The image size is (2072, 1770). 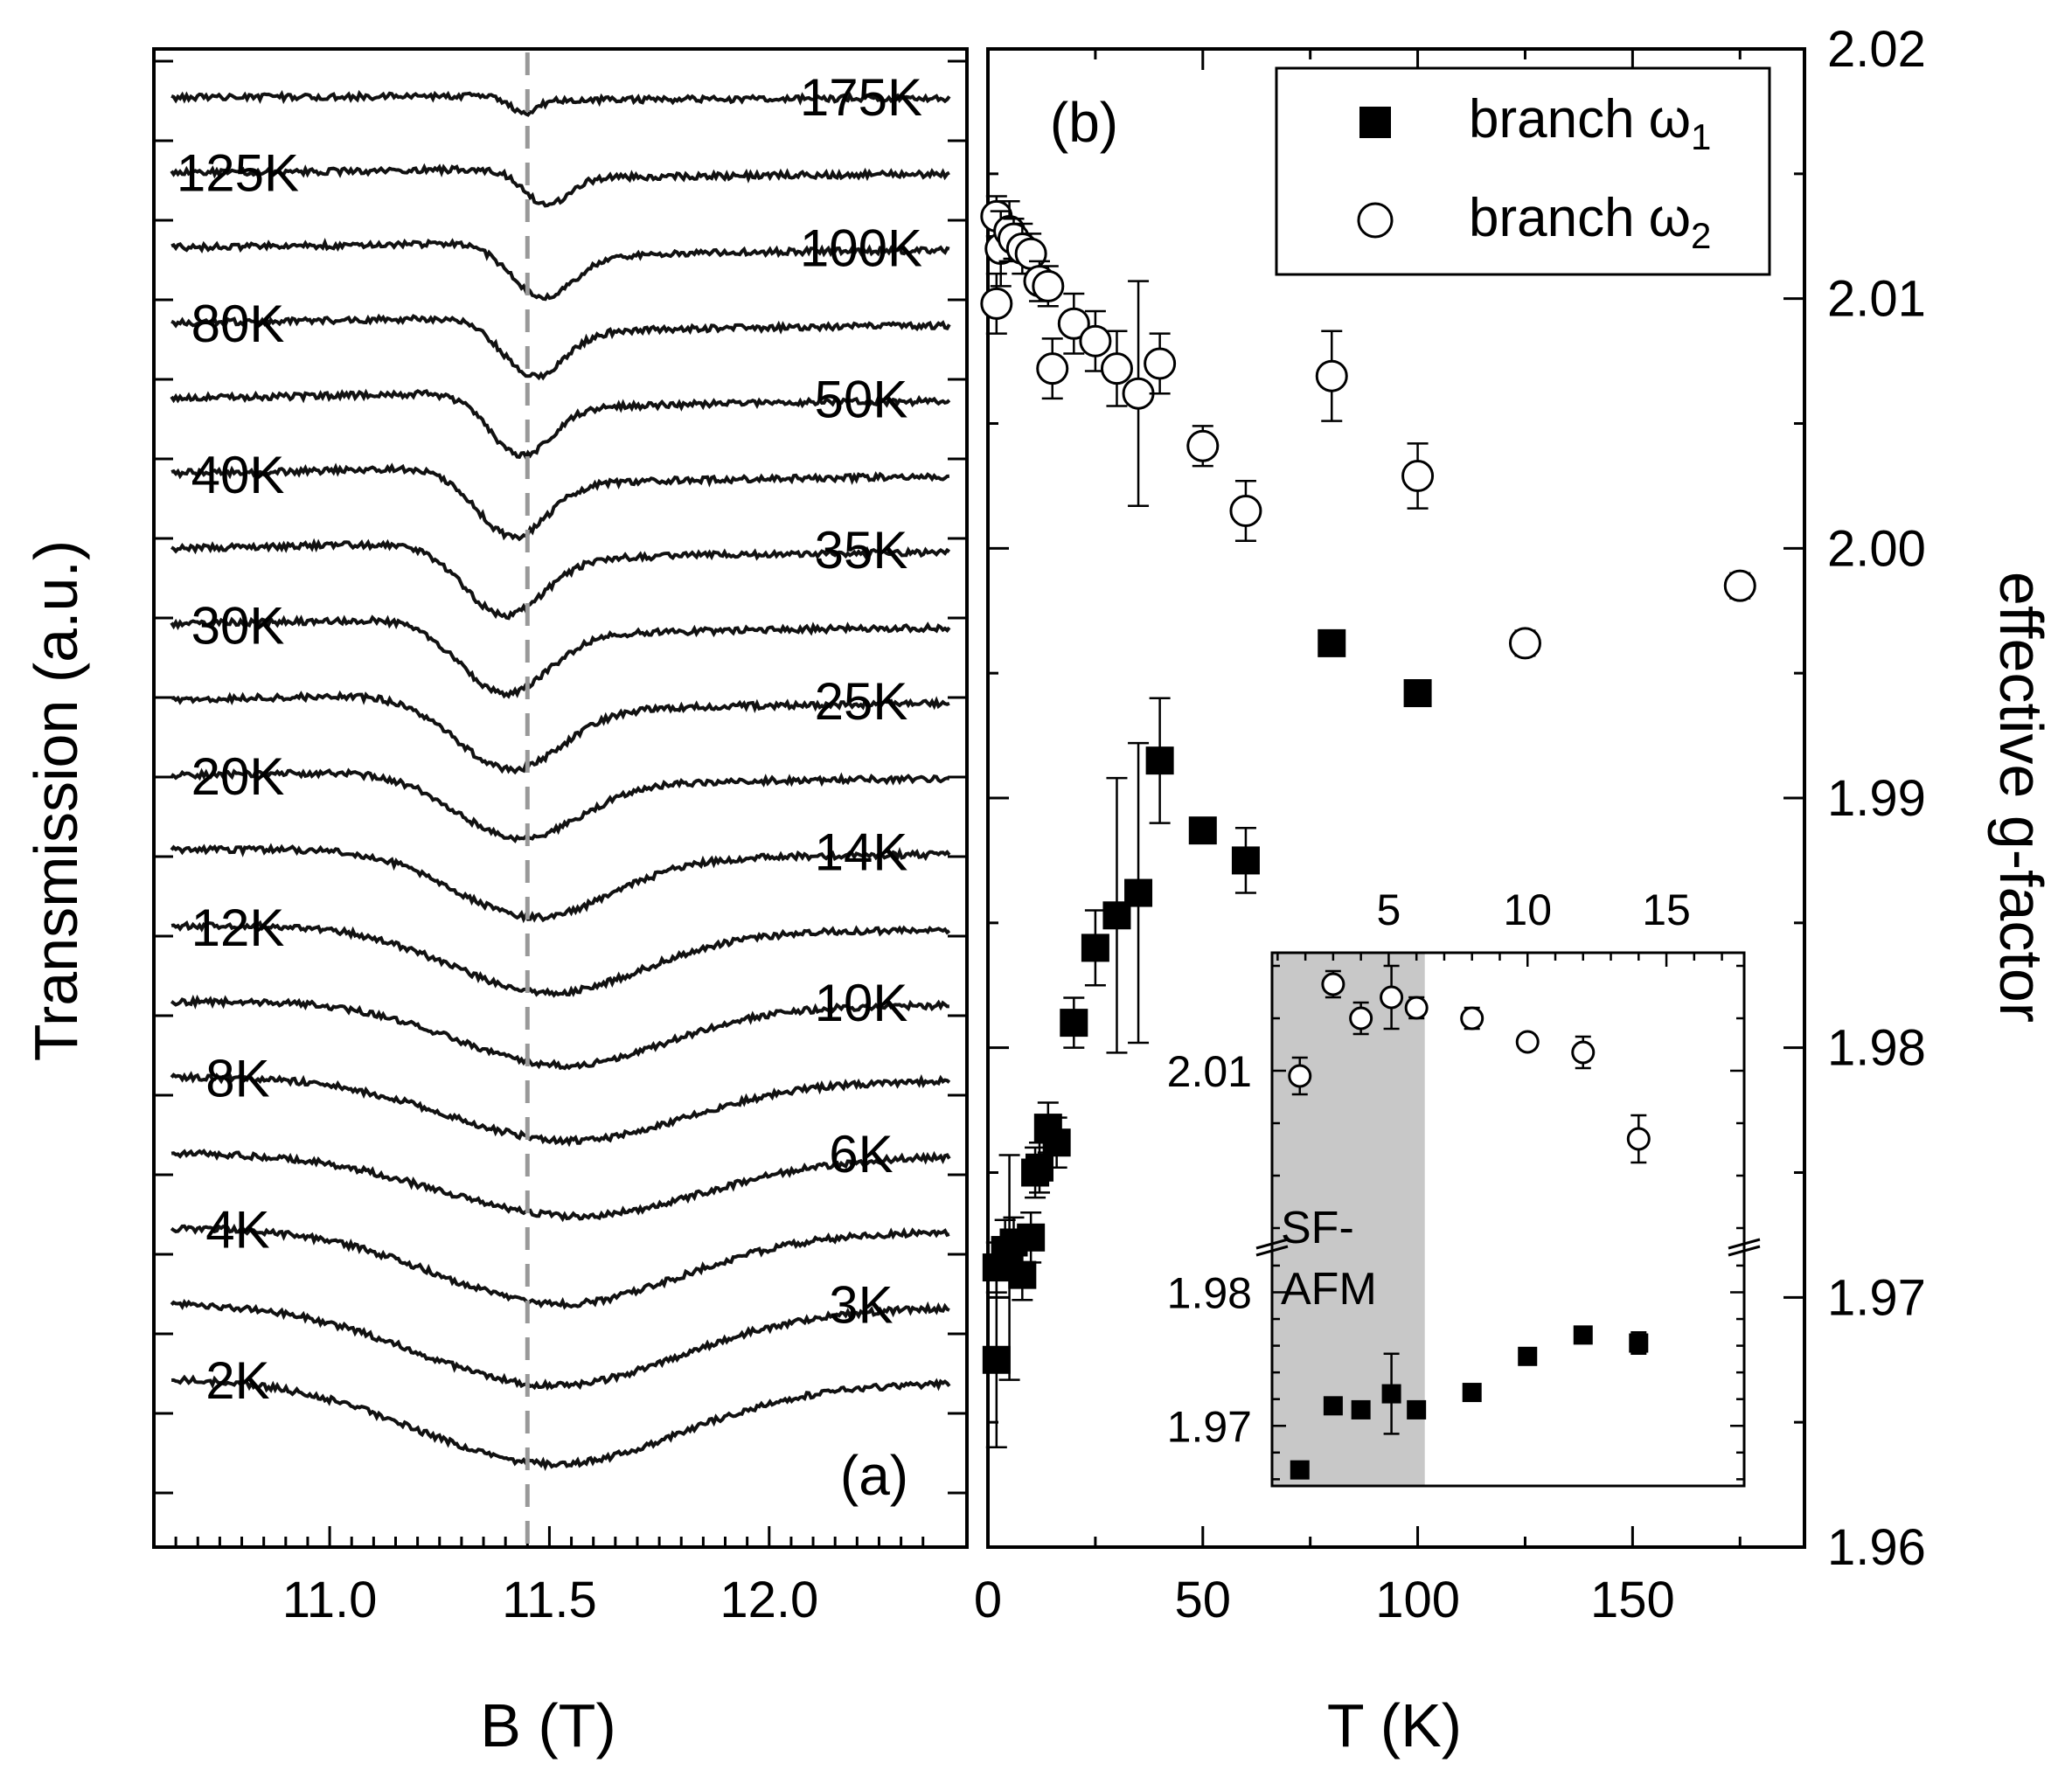 What do you see at coordinates (1877, 1048) in the screenshot?
I see `panel-b-y-tick-label: 1.98` at bounding box center [1877, 1048].